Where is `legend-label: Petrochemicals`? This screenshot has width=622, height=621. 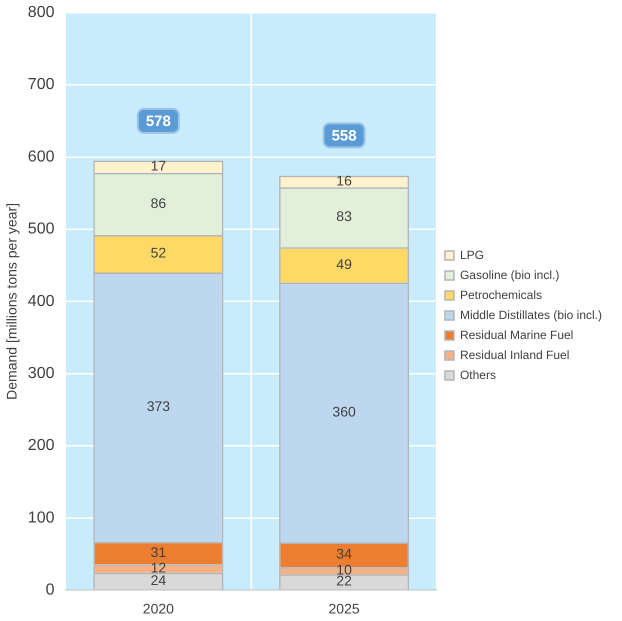 legend-label: Petrochemicals is located at coordinates (501, 295).